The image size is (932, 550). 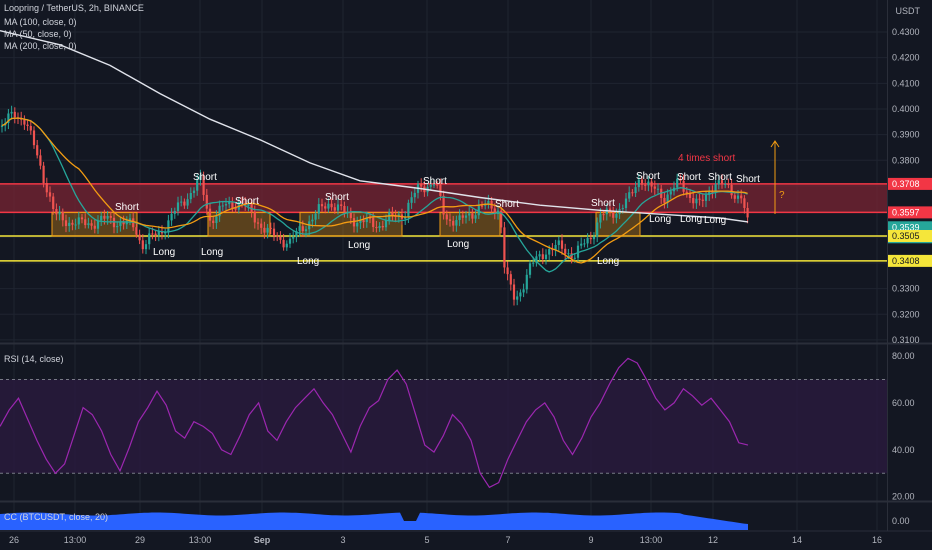 I want to click on cc-legend: CC (BTCUSDT, close, 20), so click(x=56, y=517).